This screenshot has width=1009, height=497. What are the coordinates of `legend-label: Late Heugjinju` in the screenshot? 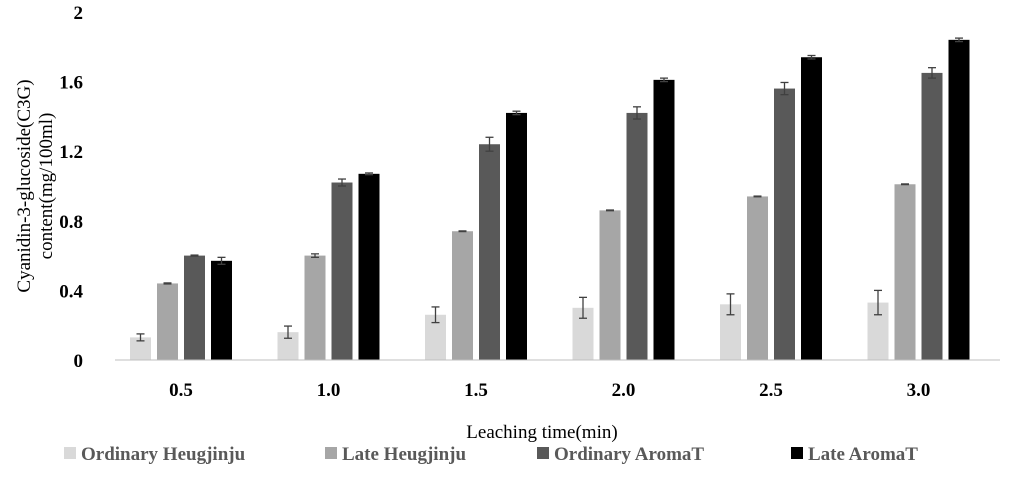 It's located at (404, 454).